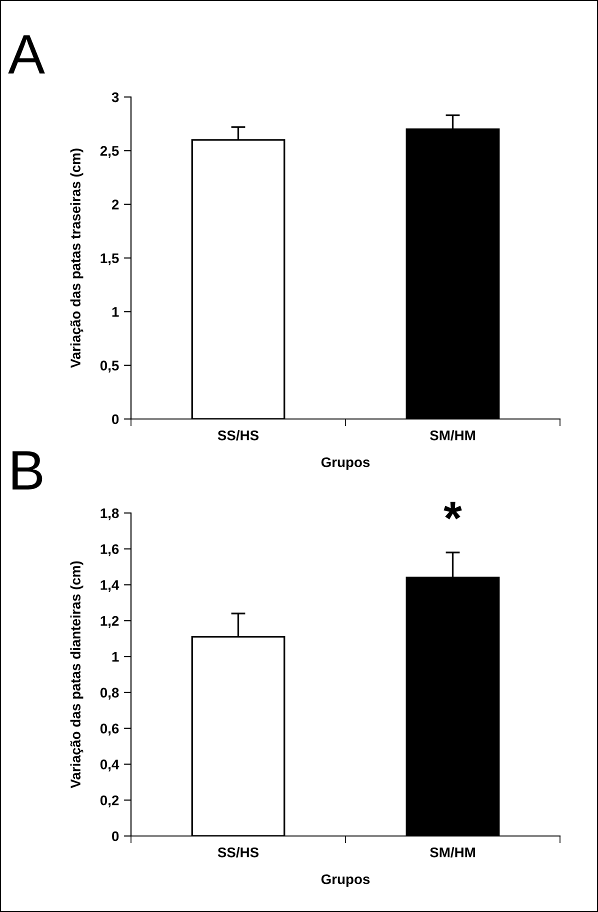 This screenshot has width=598, height=912. Describe the element at coordinates (109, 152) in the screenshot. I see `y-tick-label: 2,5` at that location.